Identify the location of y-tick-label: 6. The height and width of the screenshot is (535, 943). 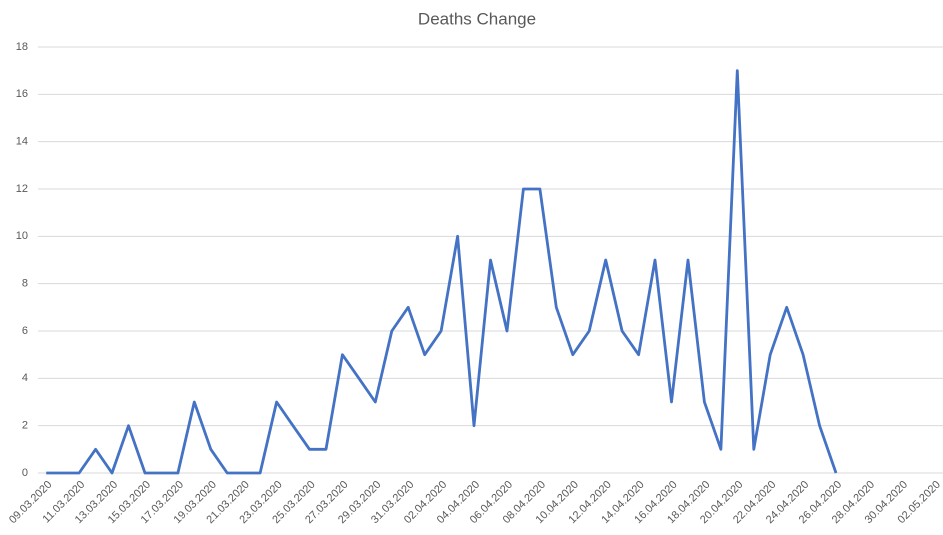
(25, 331).